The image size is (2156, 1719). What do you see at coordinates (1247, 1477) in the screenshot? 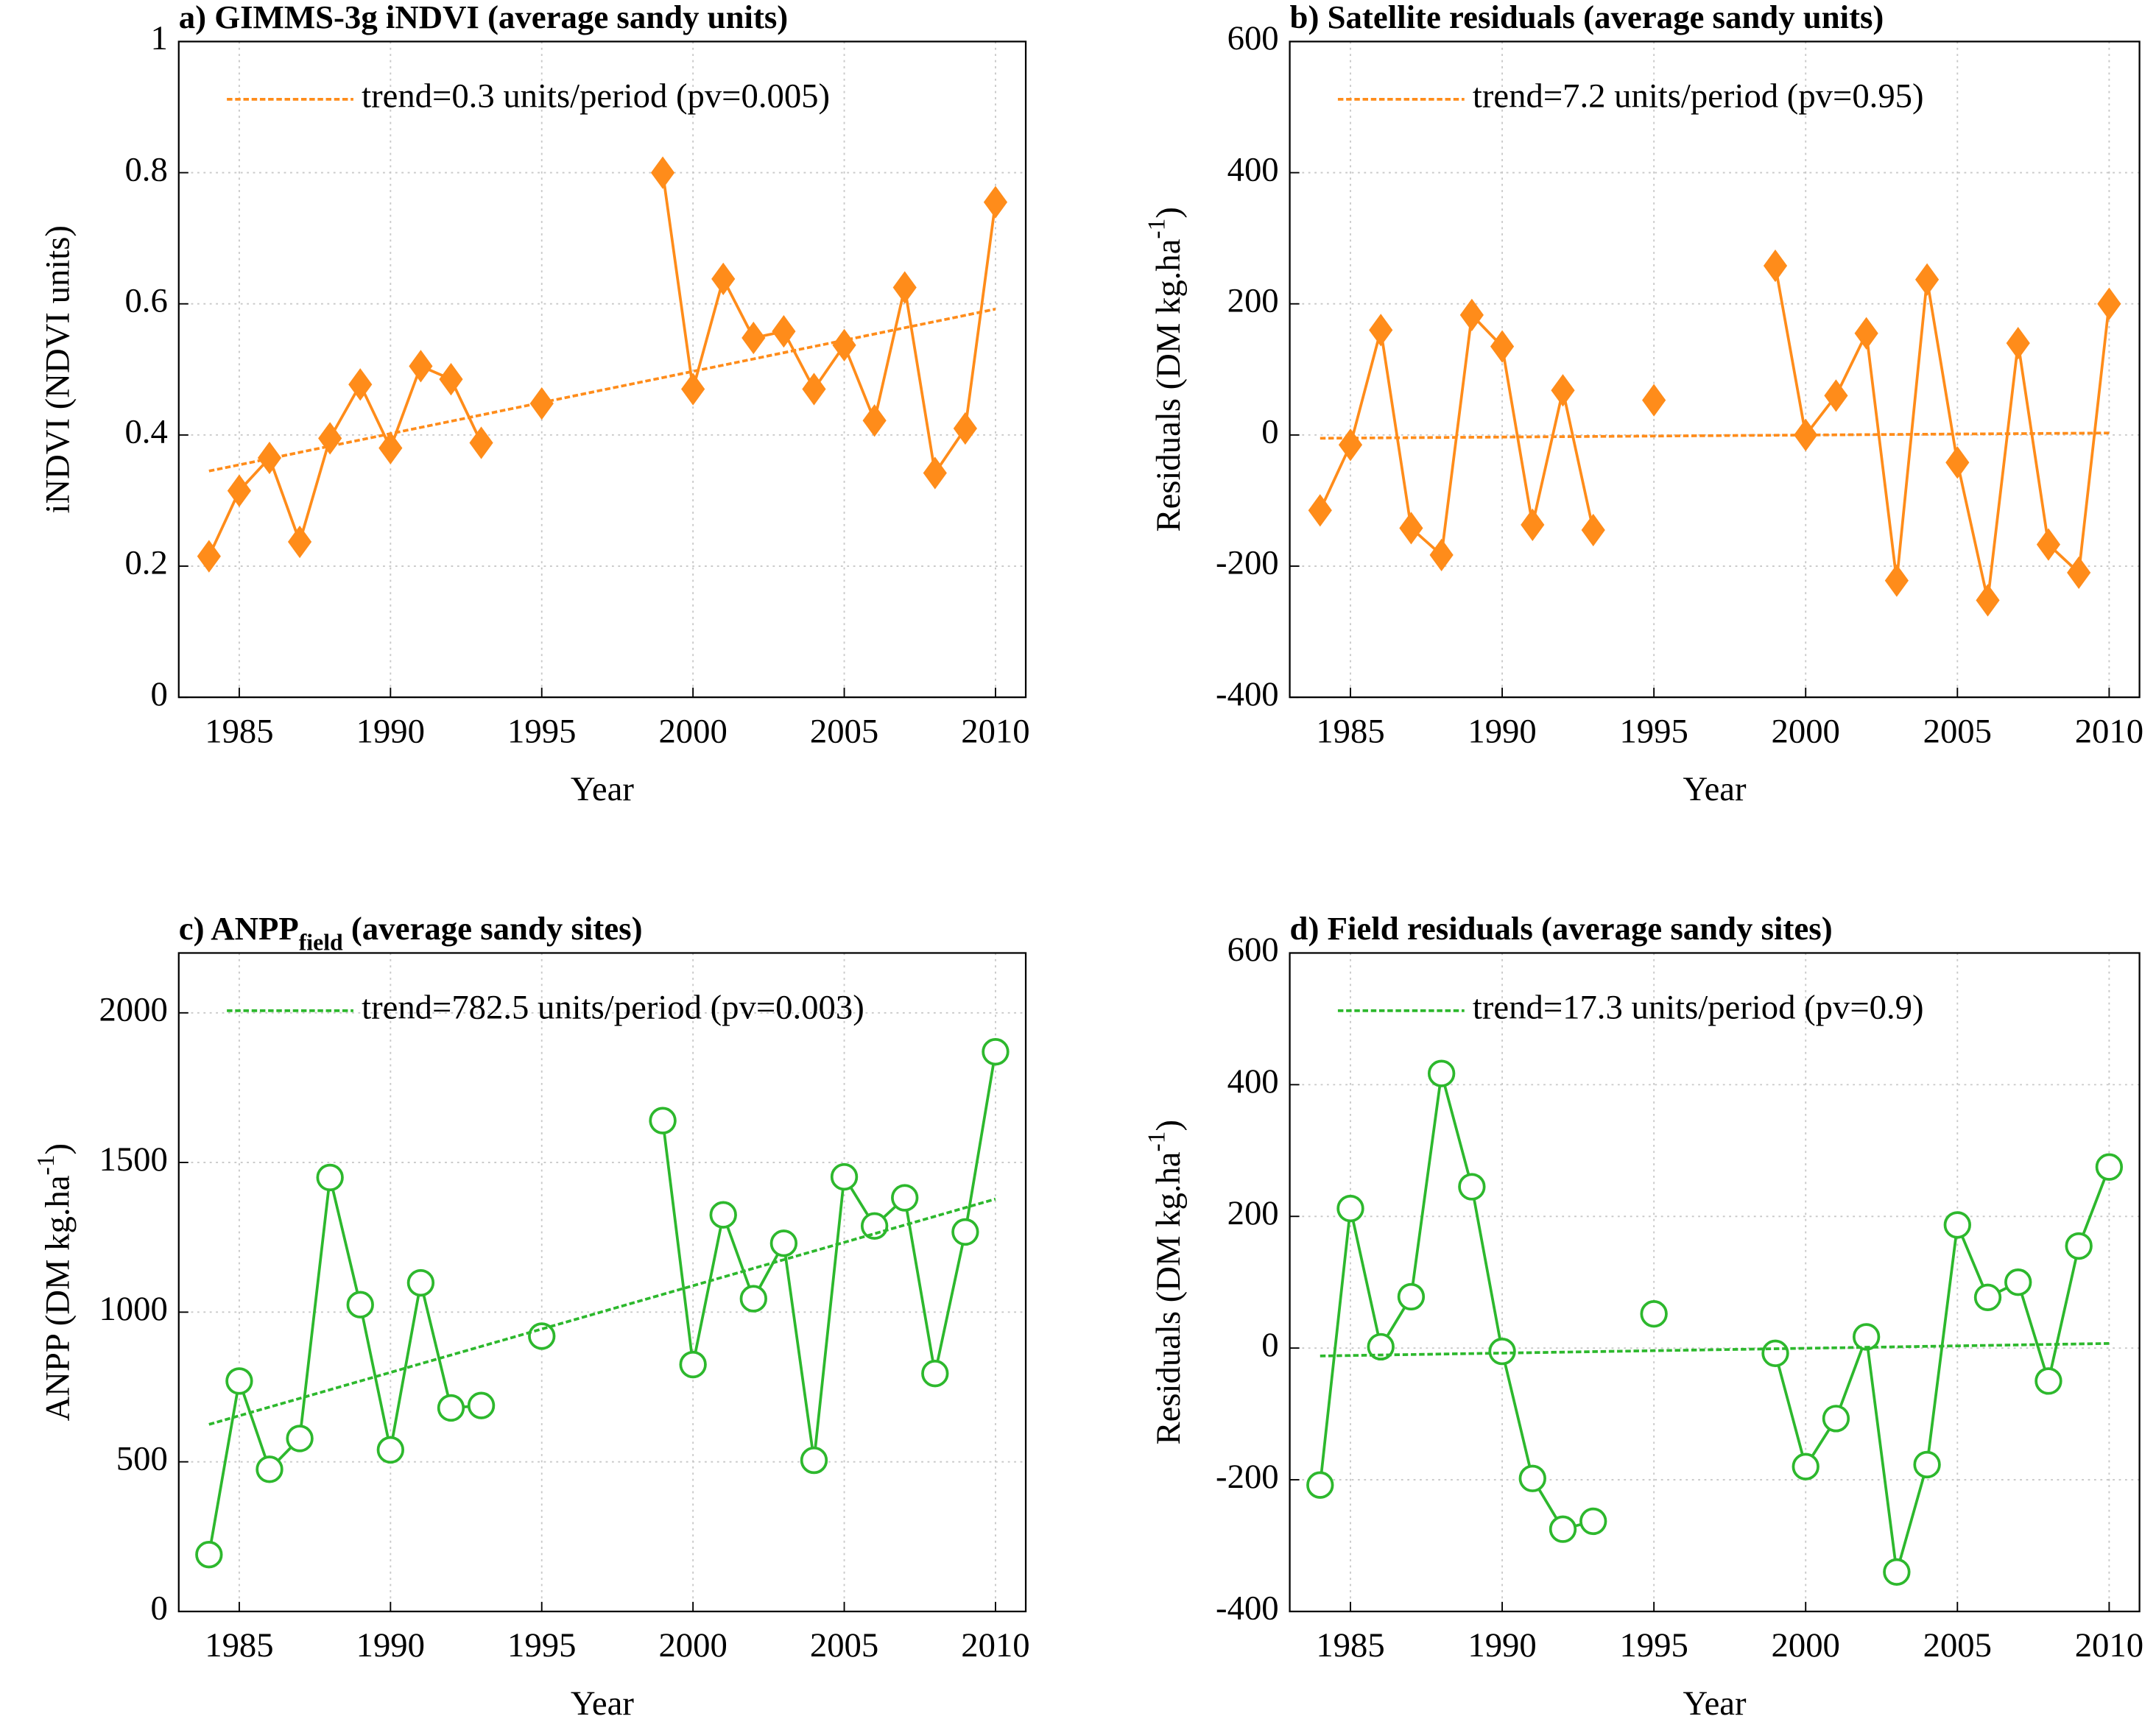
I see `y-tick-label: -200` at bounding box center [1247, 1477].